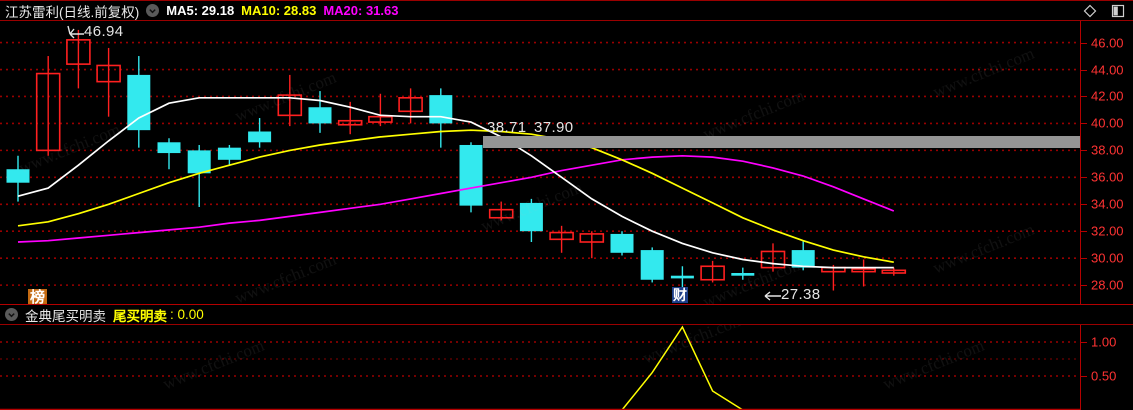  What do you see at coordinates (1107, 96) in the screenshot?
I see `price-tick-label: 42.00` at bounding box center [1107, 96].